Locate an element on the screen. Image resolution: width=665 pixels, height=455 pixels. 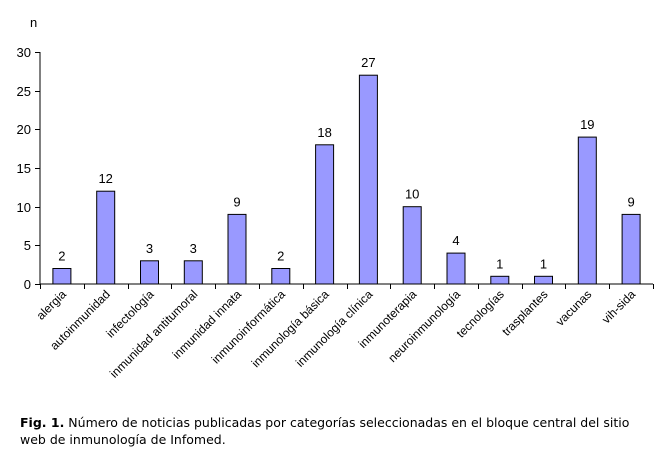
y-tick-label: 30 is located at coordinates (24, 52).